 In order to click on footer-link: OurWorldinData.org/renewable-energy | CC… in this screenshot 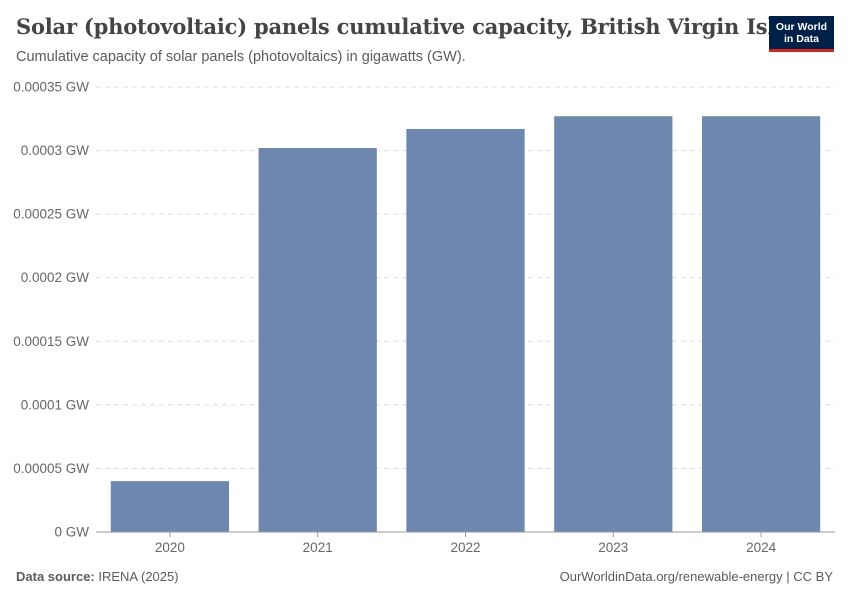, I will do `click(696, 576)`.